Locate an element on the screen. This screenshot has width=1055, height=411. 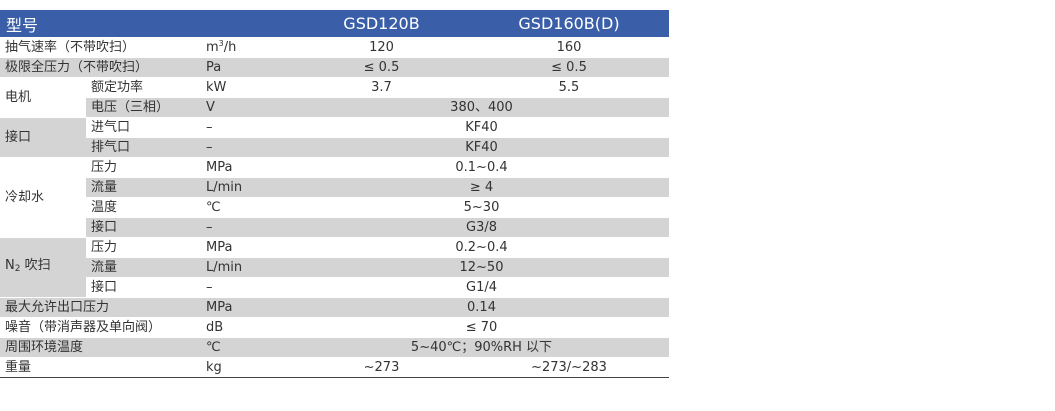
value-gsd160bd: ~273/~283 is located at coordinates (569, 367).